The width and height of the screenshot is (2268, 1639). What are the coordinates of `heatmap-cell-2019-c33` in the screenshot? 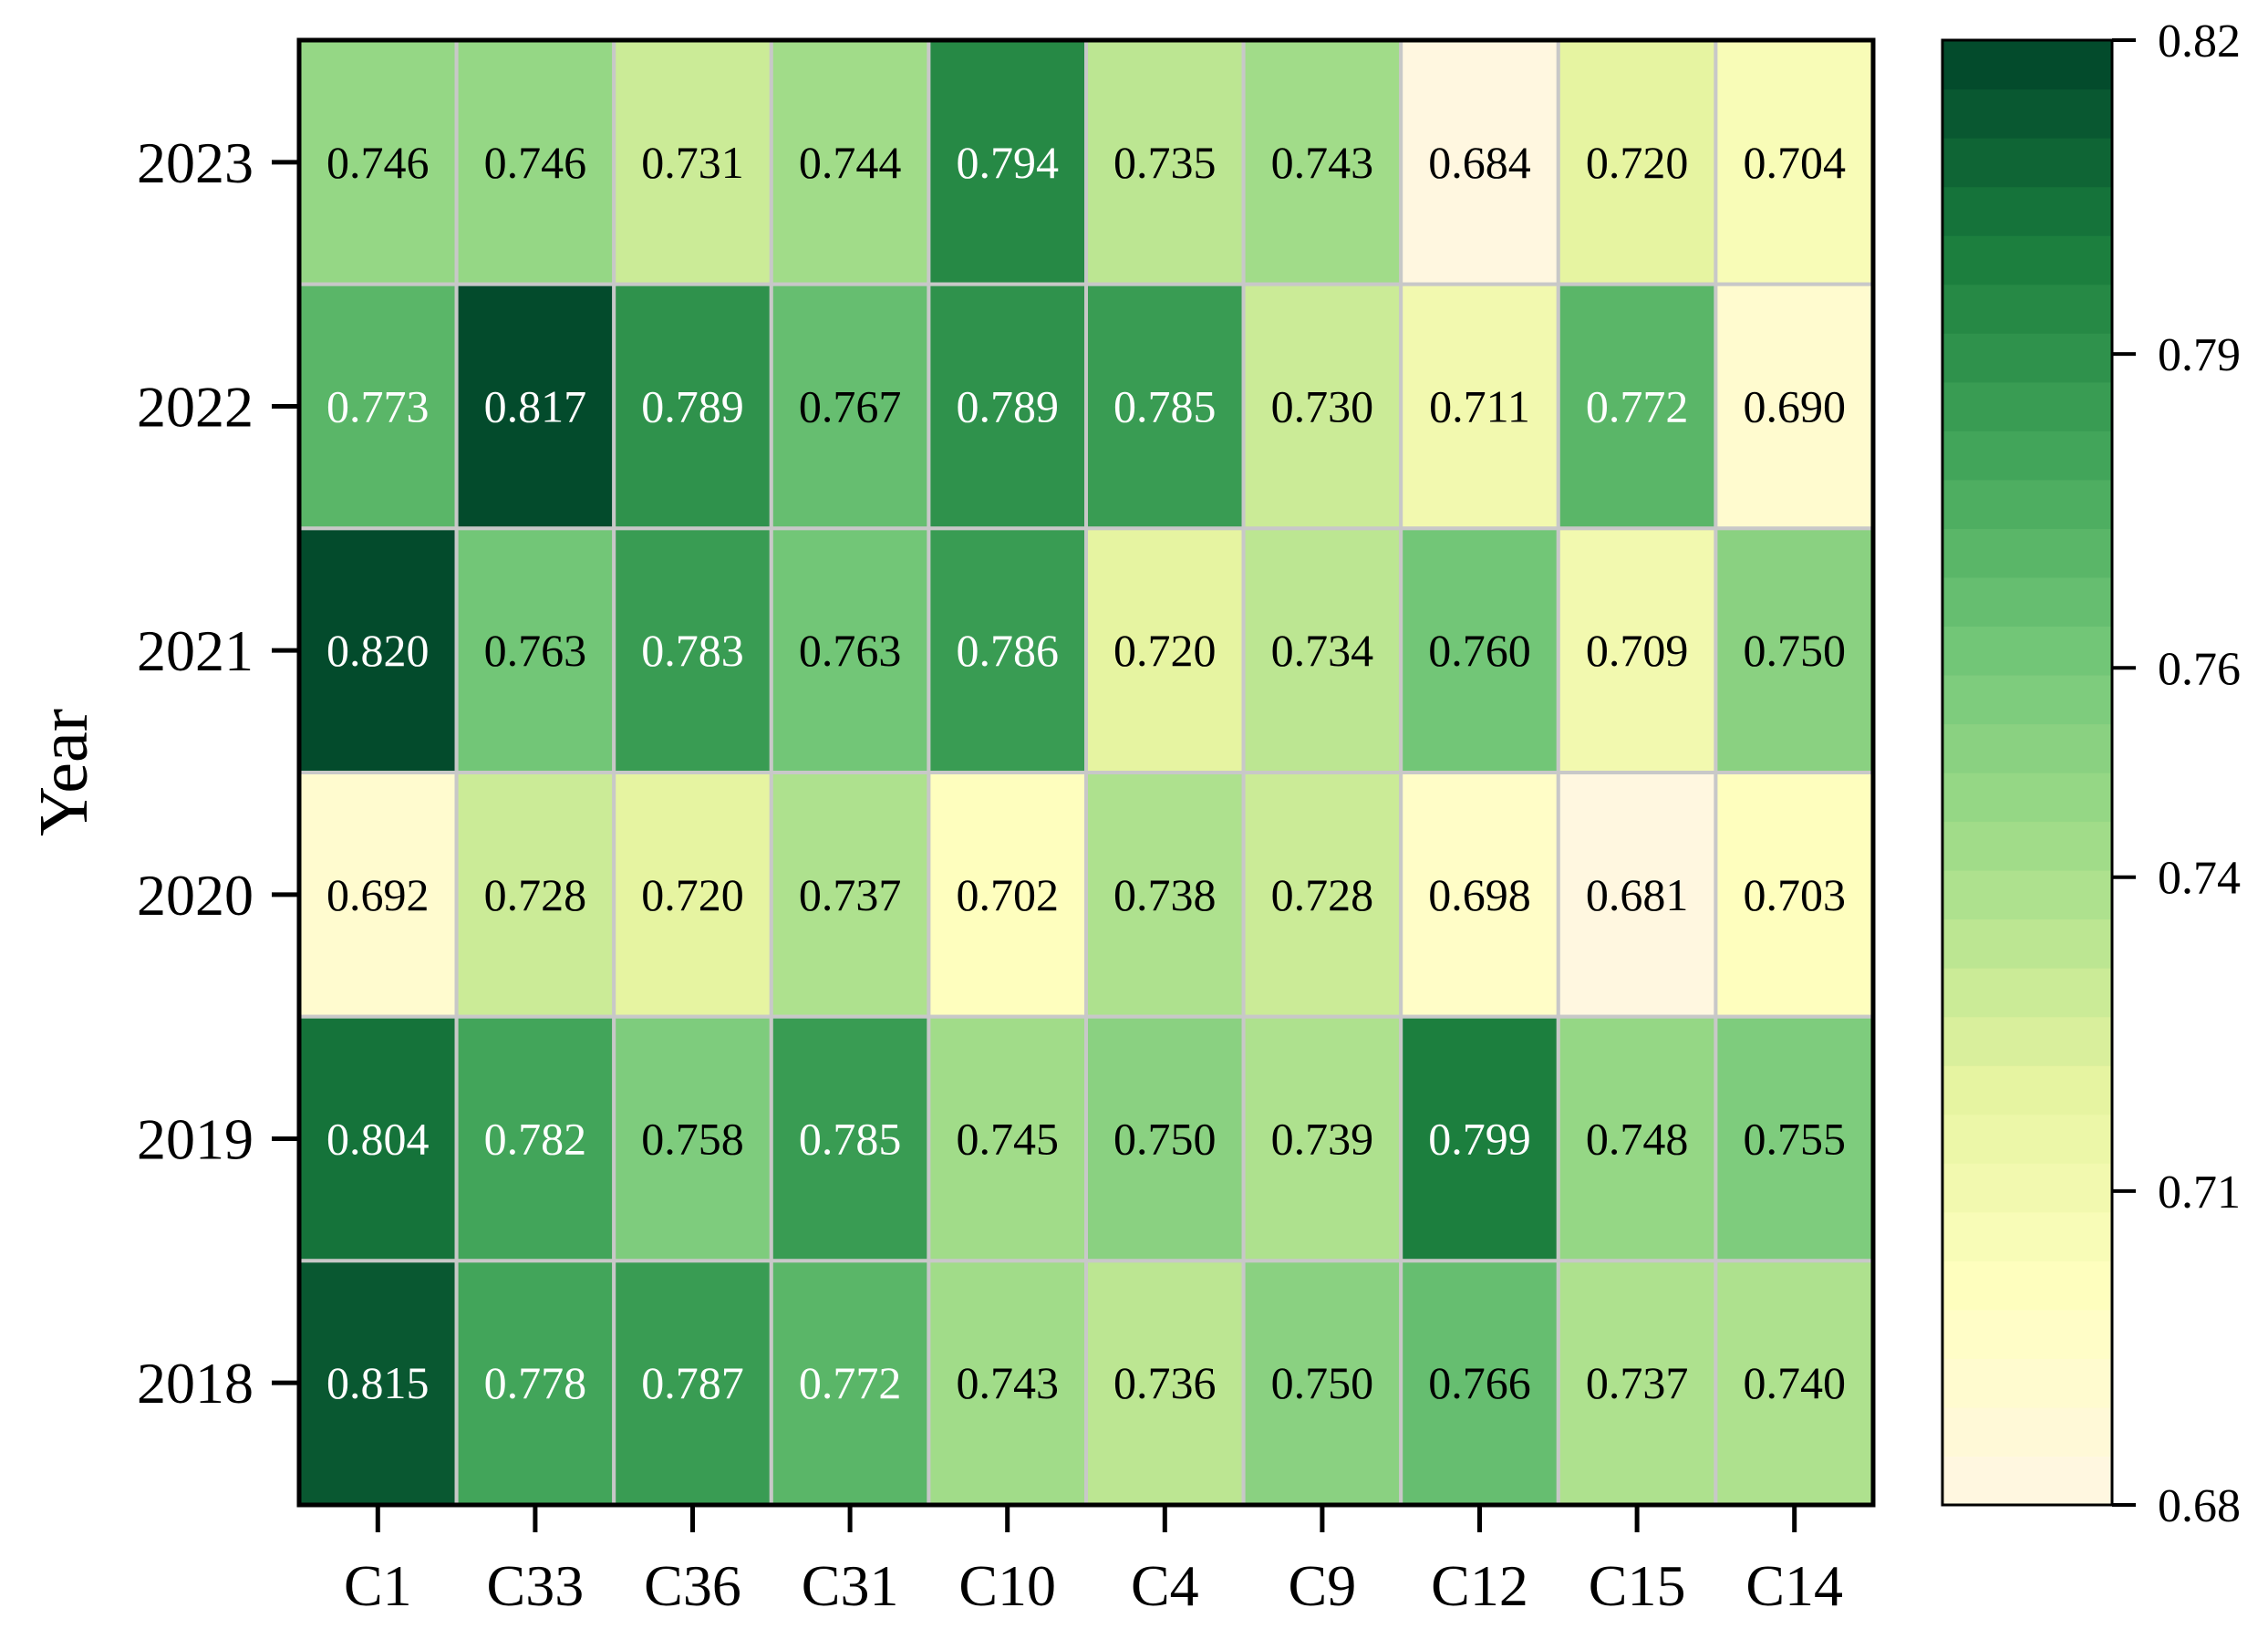 It's located at (535, 1138).